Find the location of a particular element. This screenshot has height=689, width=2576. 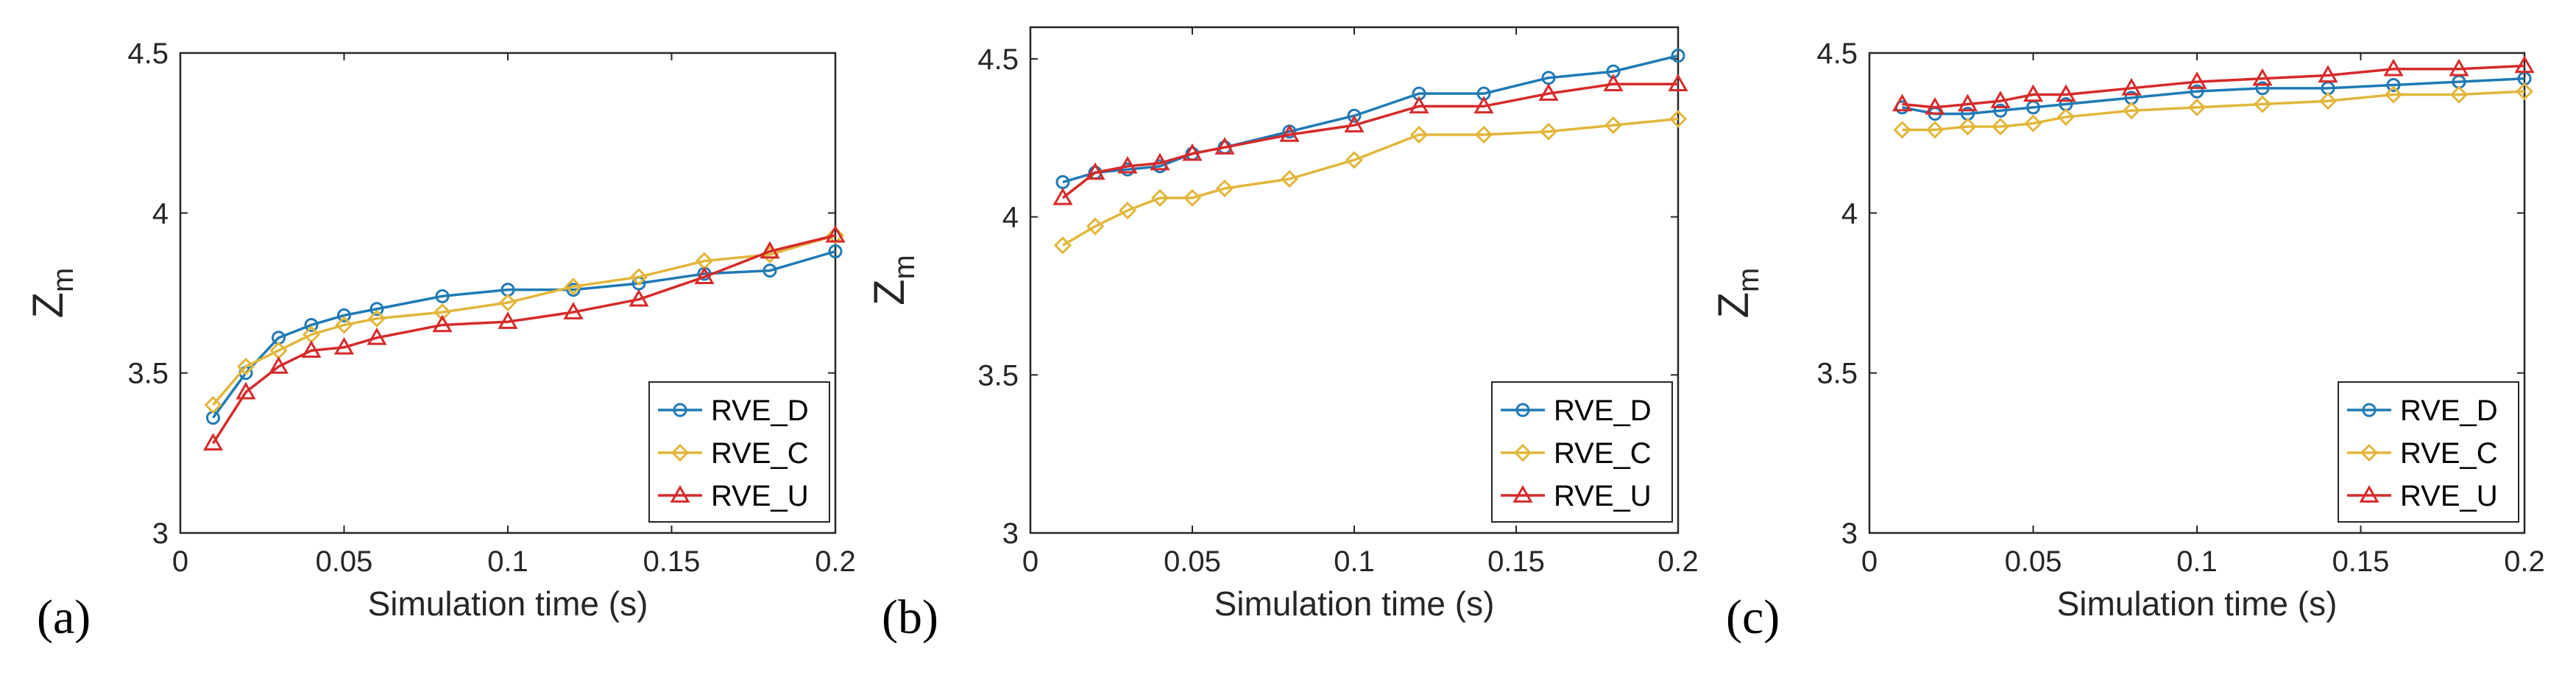

series-line-rve-c is located at coordinates (524, 320).